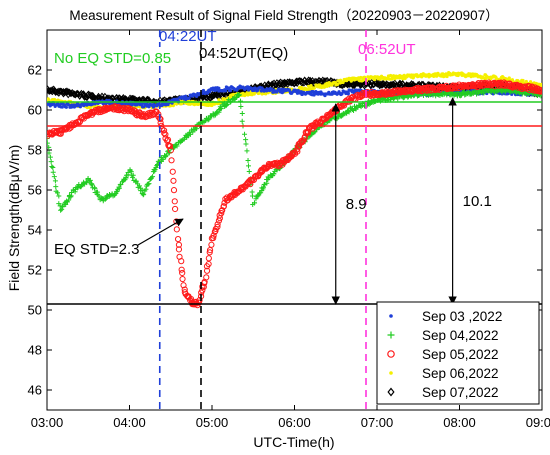  I want to click on x-tick-label: 04:00, so click(129, 422).